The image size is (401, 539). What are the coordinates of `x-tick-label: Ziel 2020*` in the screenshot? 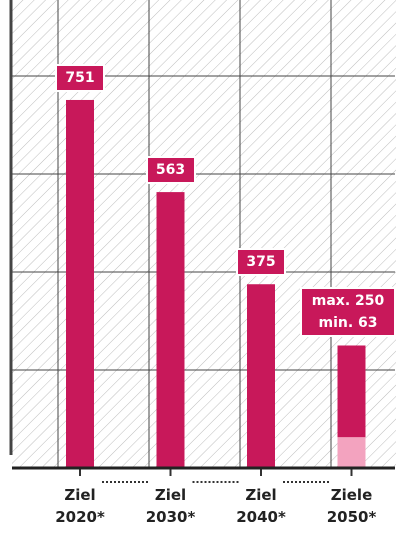 It's located at (80, 506).